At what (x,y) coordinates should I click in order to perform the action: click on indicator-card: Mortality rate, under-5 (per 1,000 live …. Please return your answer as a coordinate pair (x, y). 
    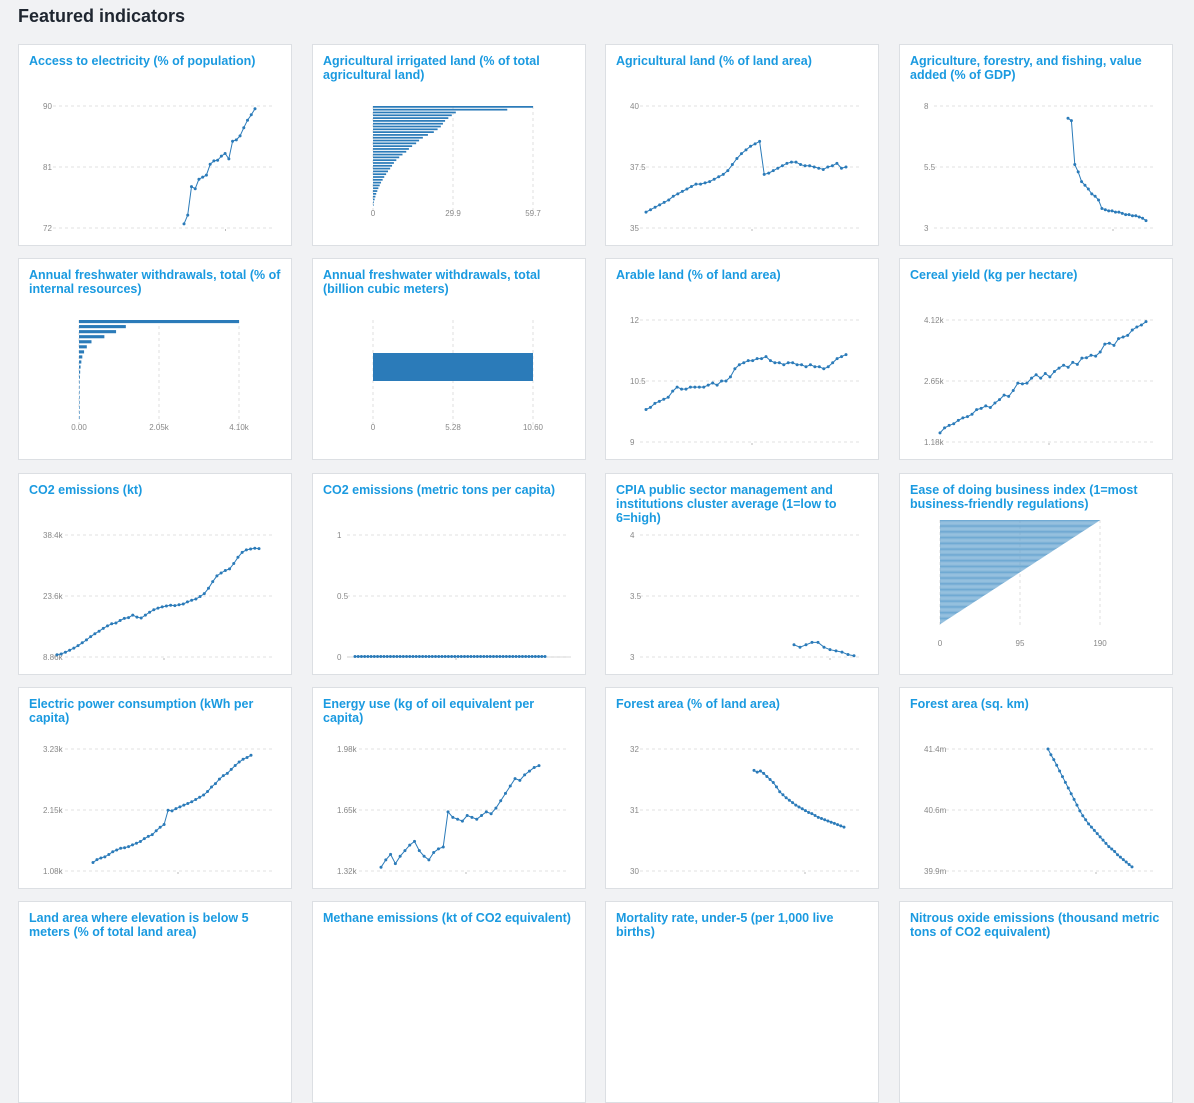
    Looking at the image, I should click on (742, 1002).